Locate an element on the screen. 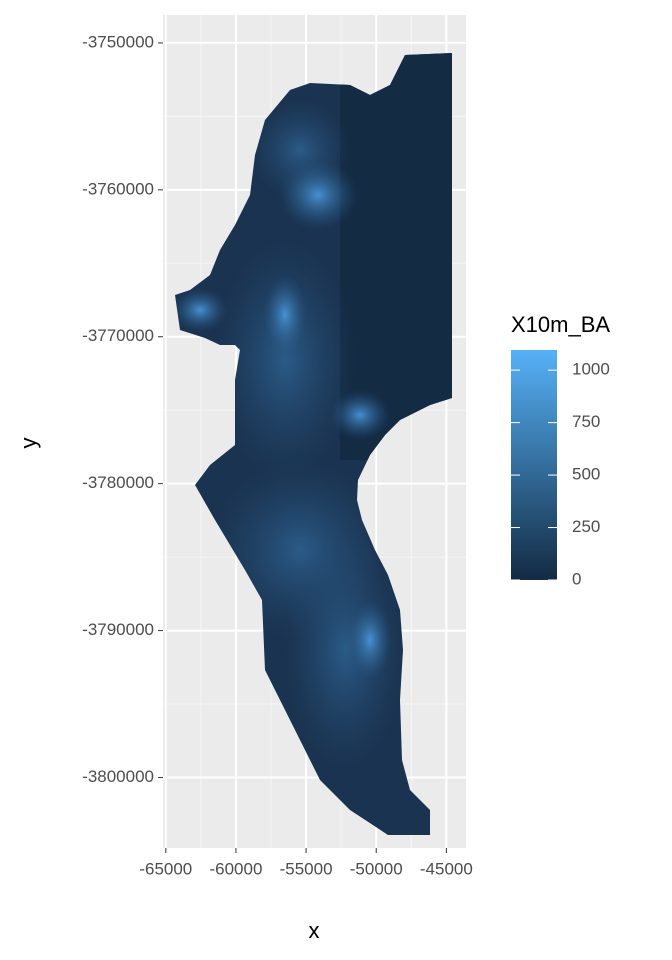 The image size is (672, 960). legend-tick-label: 0 is located at coordinates (576, 578).